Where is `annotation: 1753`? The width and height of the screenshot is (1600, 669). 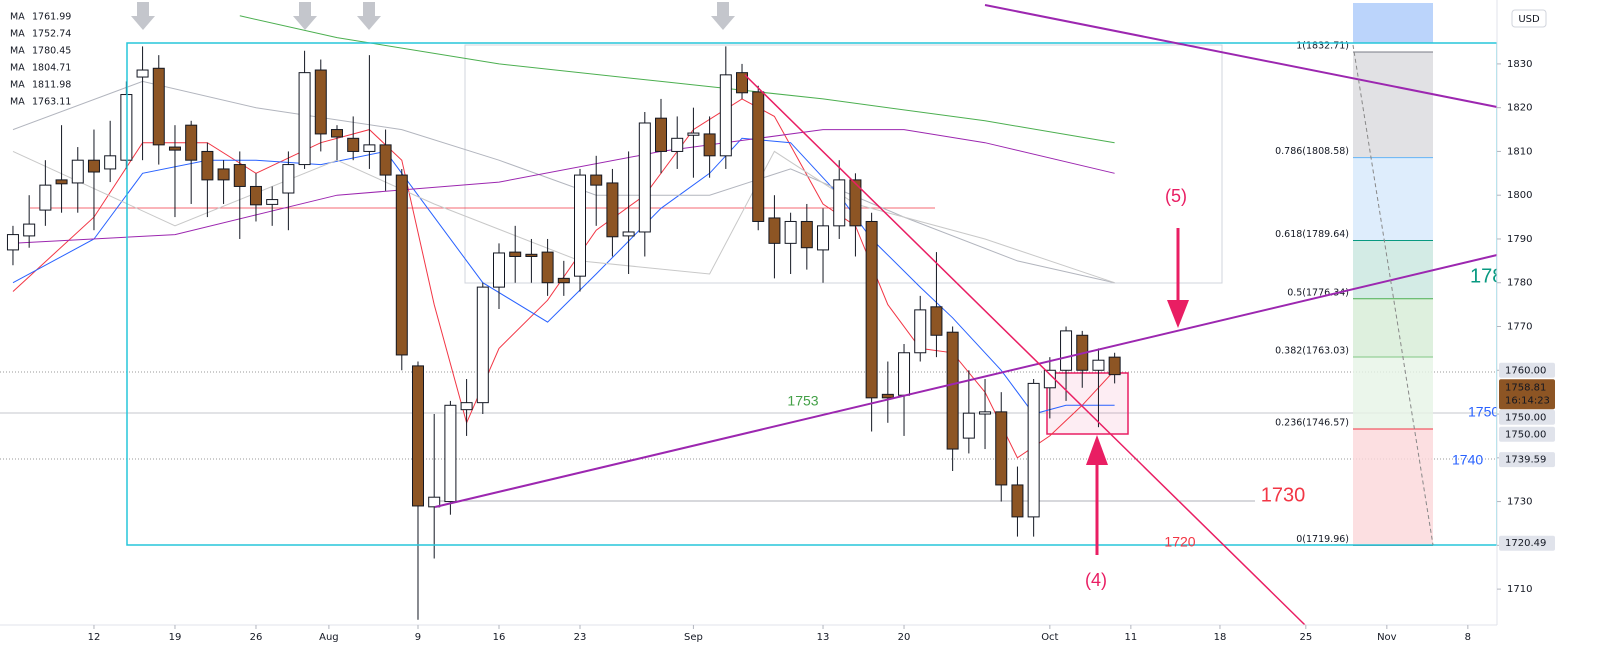
annotation: 1753 is located at coordinates (802, 401).